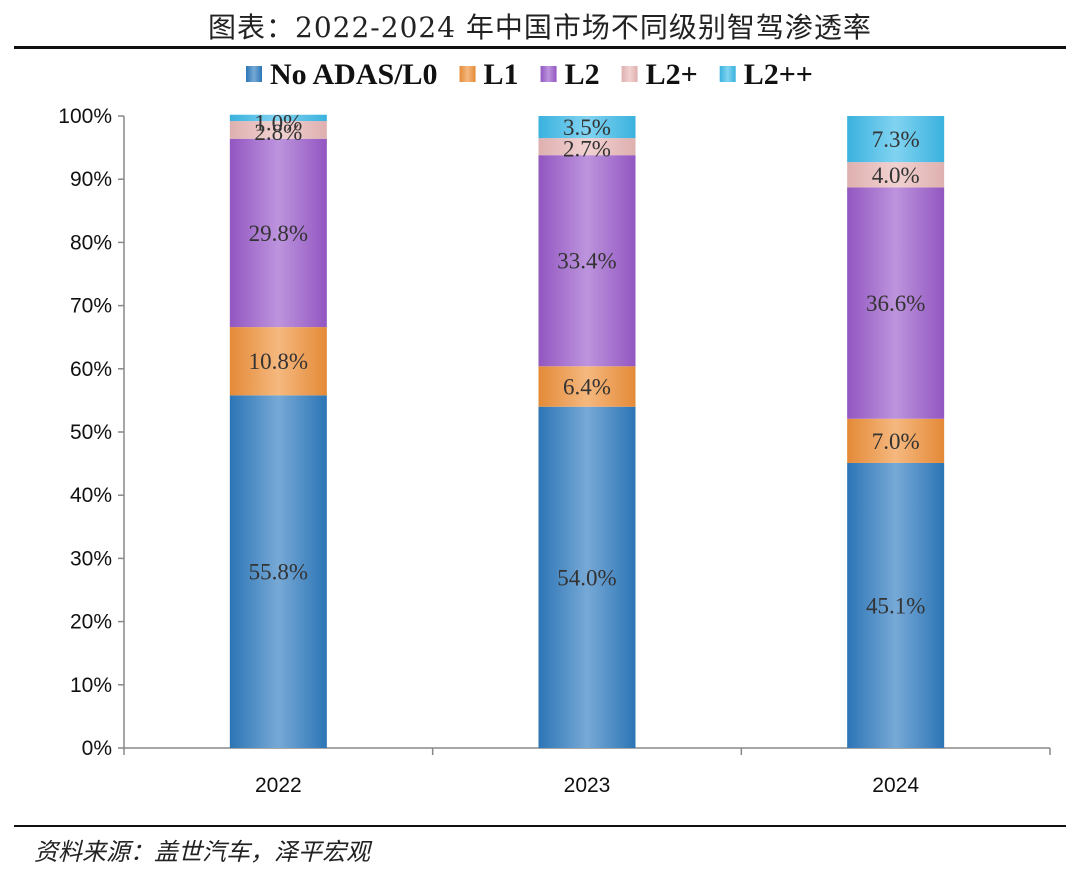 The height and width of the screenshot is (877, 1080). I want to click on data-label: 6.4%, so click(587, 386).